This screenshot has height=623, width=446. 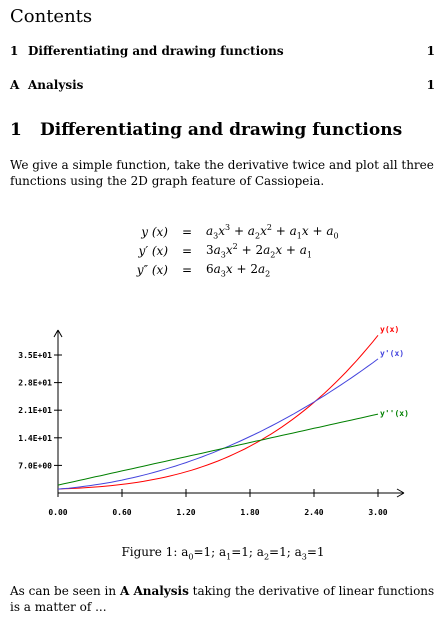 I want to click on y-tick-label: 2.1E+01, so click(x=35, y=410).